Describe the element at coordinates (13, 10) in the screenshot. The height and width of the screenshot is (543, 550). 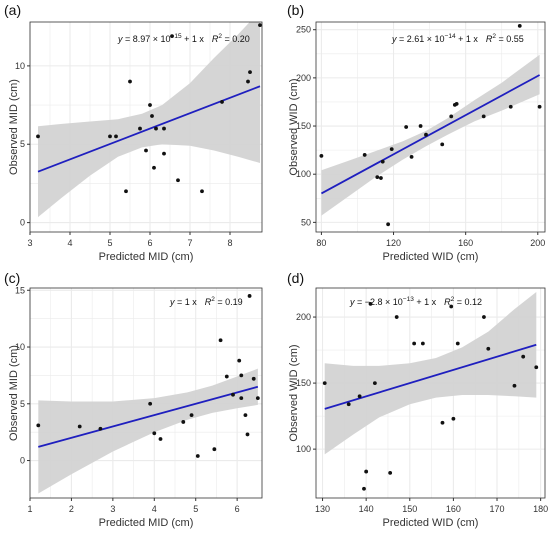
I see `panel-label-a: (a)` at that location.